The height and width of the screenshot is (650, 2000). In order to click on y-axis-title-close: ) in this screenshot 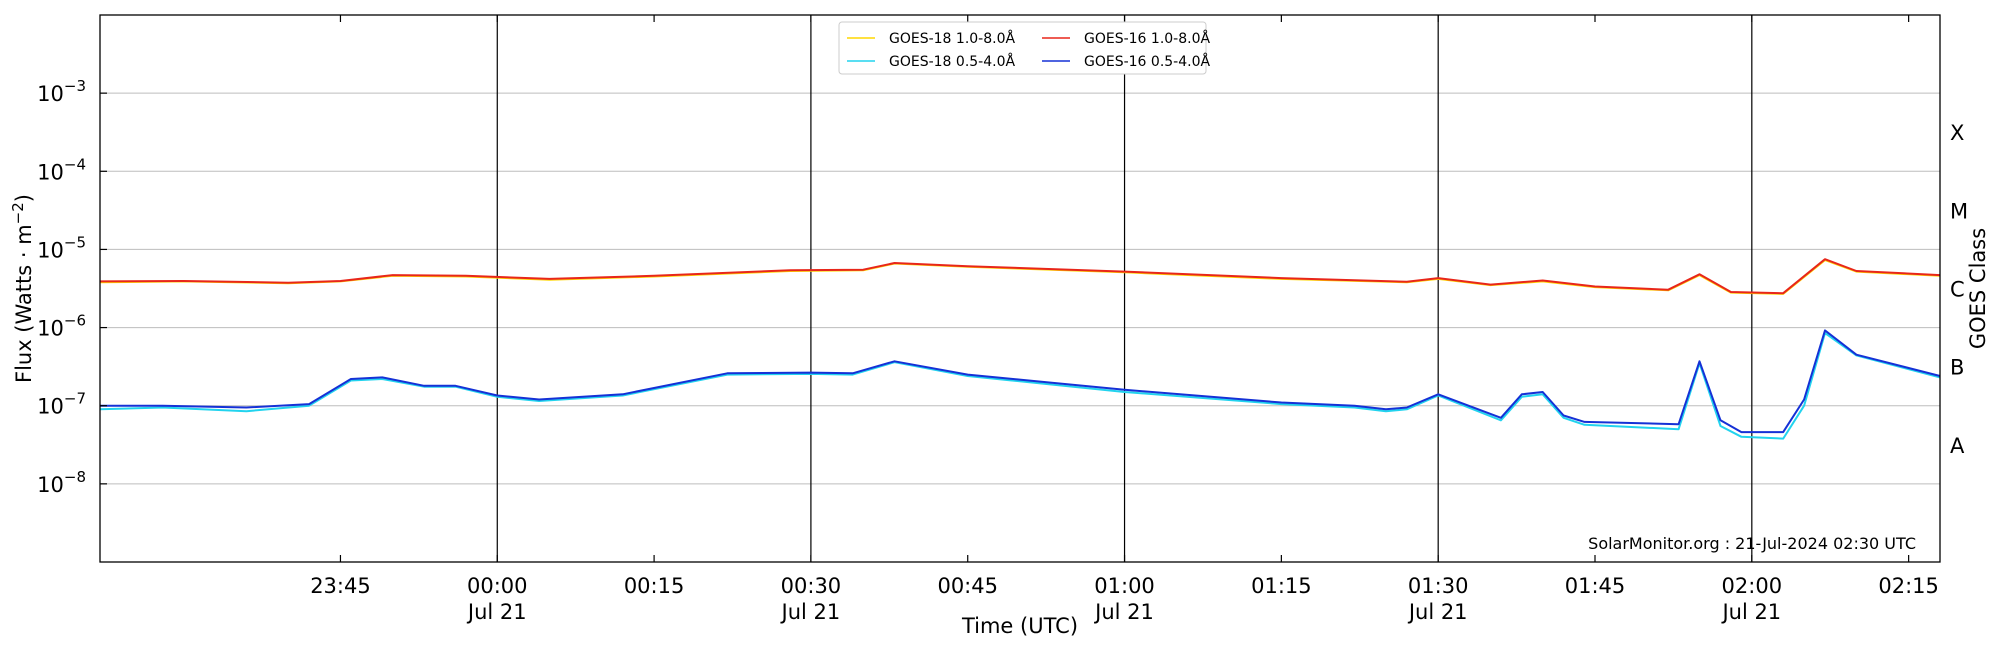, I will do `click(24, 198)`.